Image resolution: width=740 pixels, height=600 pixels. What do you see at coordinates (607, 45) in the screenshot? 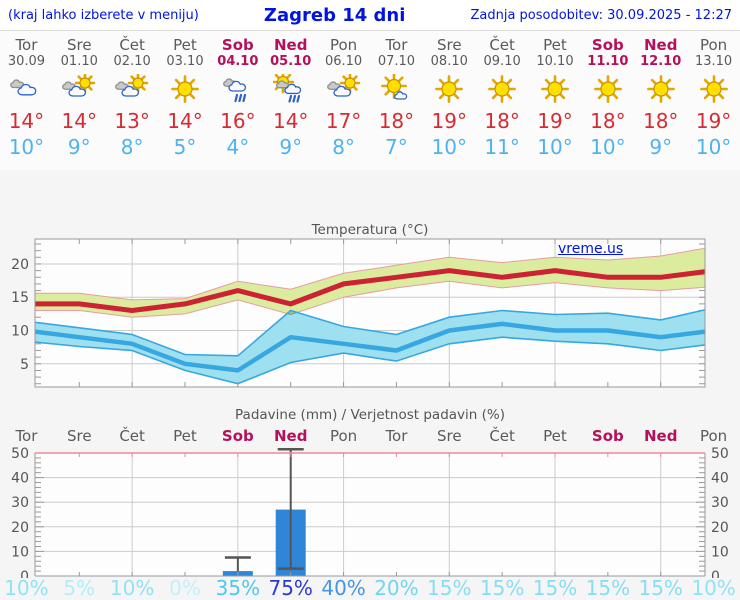
I see `day-name: Sob` at bounding box center [607, 45].